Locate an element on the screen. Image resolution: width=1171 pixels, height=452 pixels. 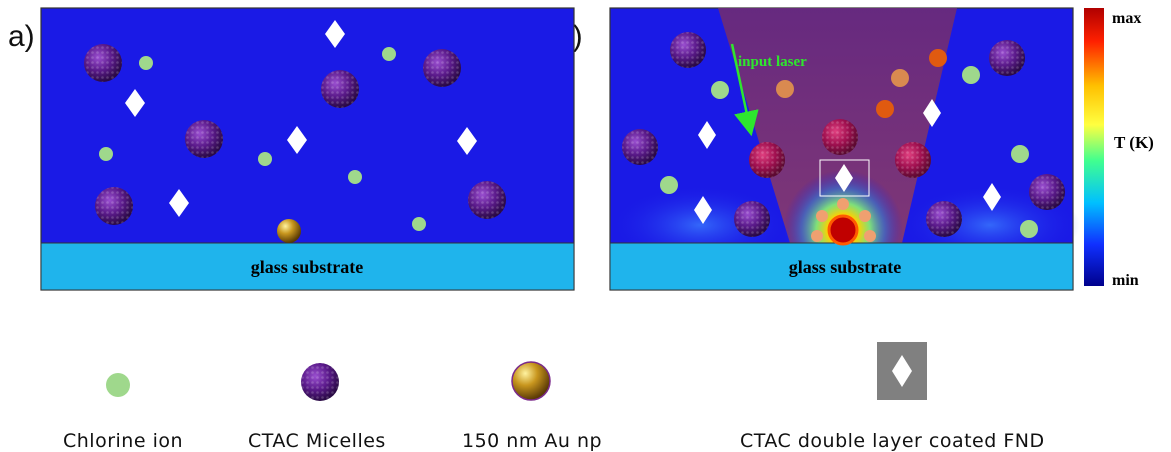
legend-gold-label: 150 nm Au np is located at coordinates (532, 441).